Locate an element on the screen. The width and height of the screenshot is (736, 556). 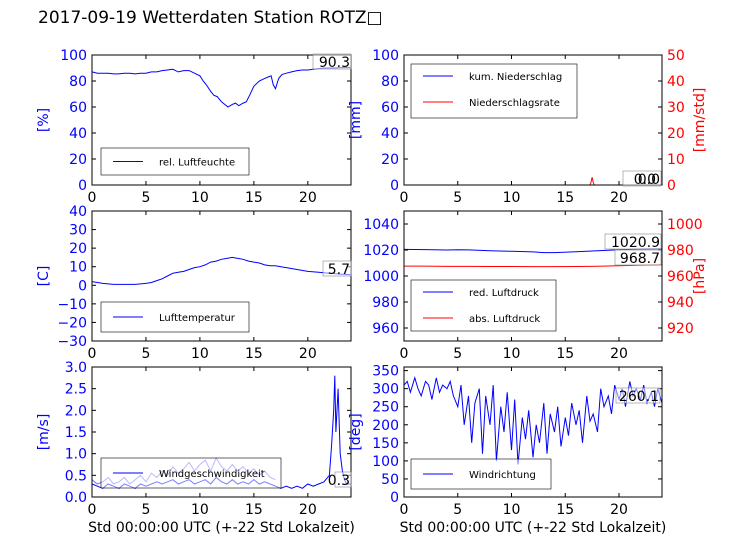
y-tick-label-right: 980 is located at coordinates (680, 251).